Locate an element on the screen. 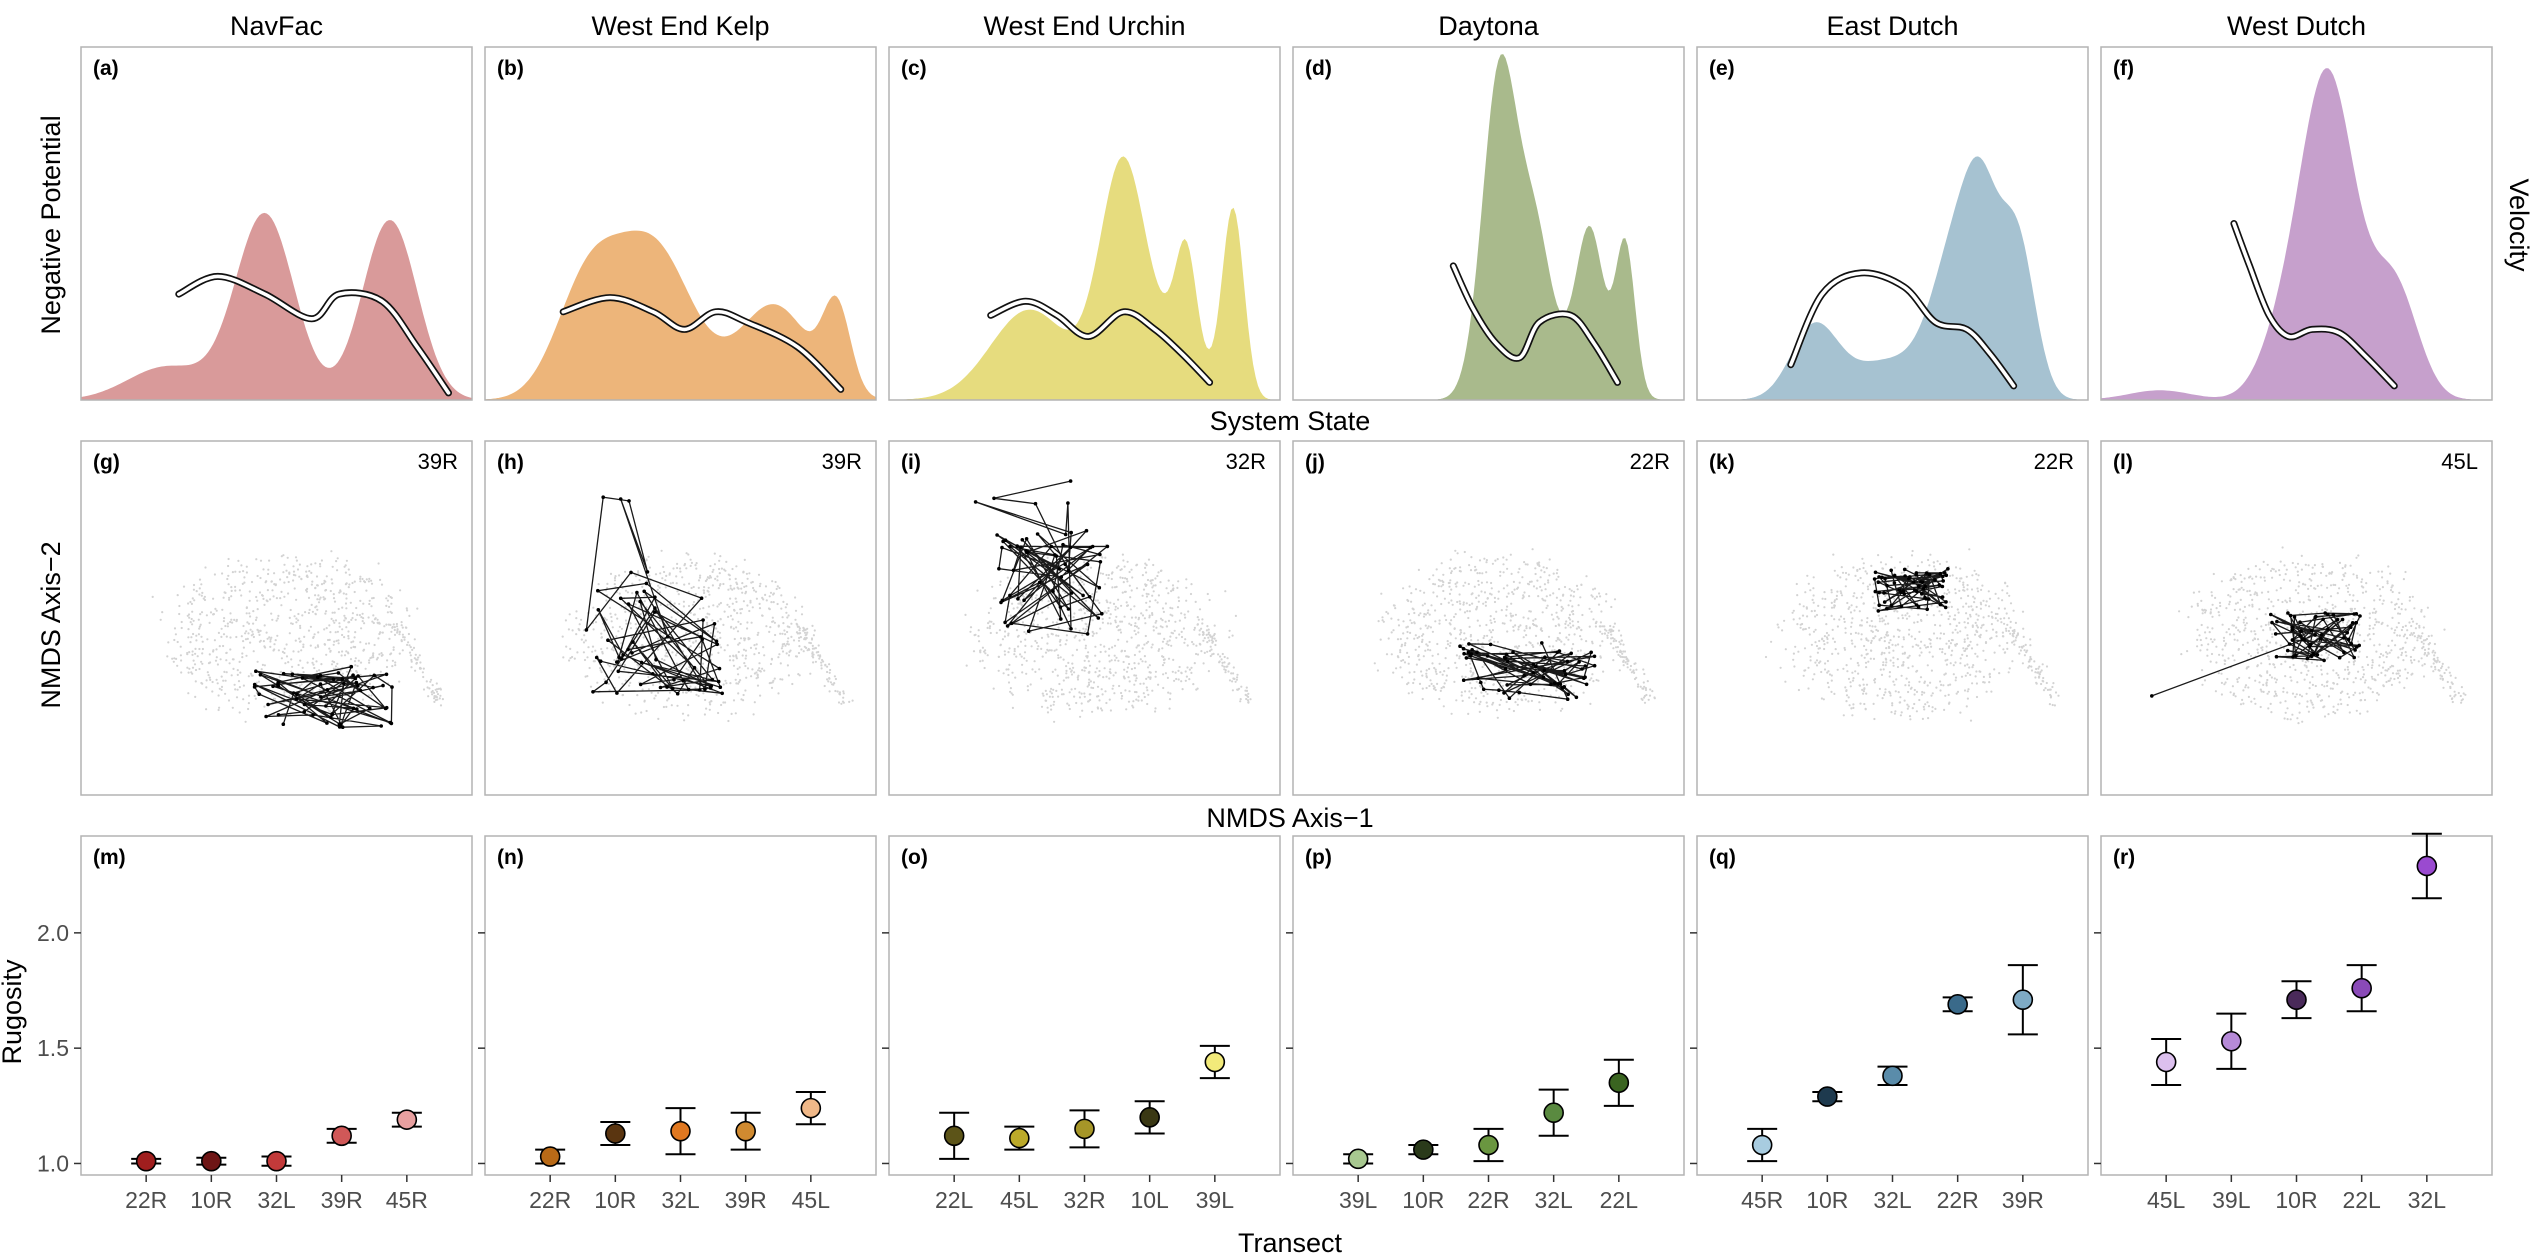 The image size is (2535, 1260). ordination-panel-5: (k) 22R is located at coordinates (1892, 618).